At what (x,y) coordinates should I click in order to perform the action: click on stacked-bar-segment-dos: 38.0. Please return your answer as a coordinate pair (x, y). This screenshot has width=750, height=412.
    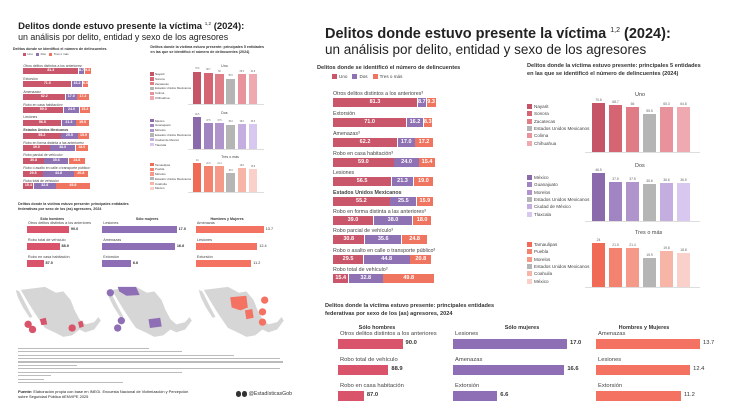
    Looking at the image, I should click on (62, 148).